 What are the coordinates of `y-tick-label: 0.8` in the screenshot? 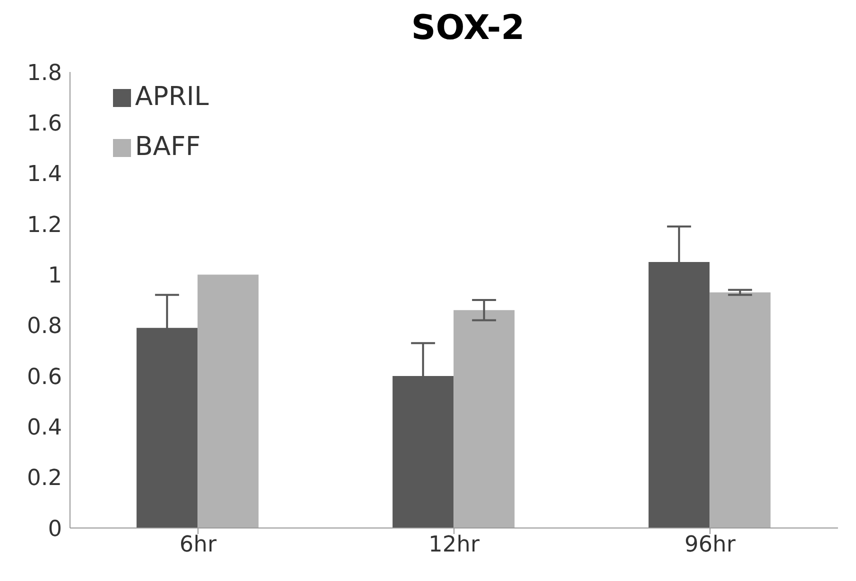 It's located at (44, 327).